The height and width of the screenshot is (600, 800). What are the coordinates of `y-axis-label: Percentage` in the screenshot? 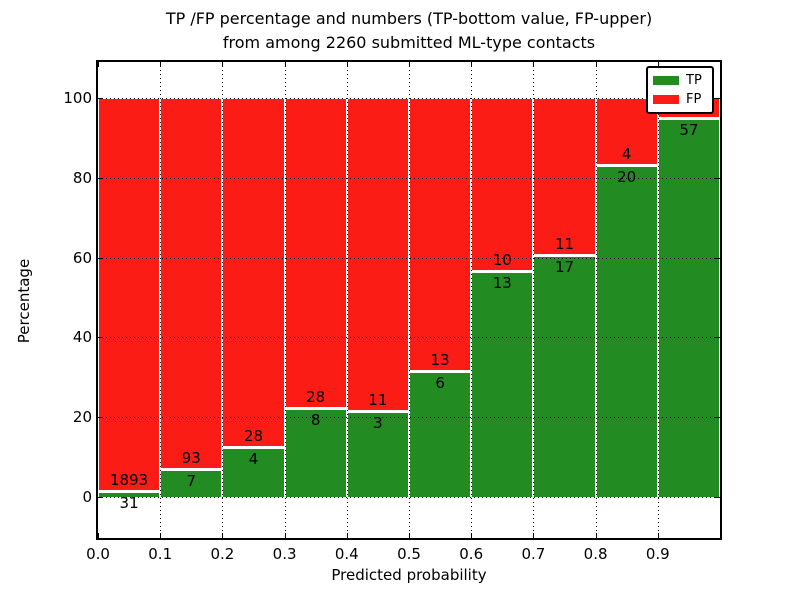 It's located at (24, 301).